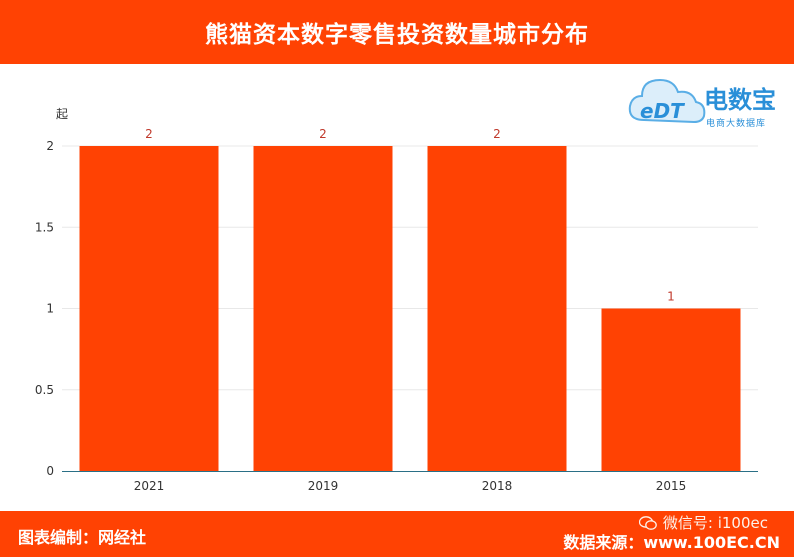 The height and width of the screenshot is (557, 794). What do you see at coordinates (44, 390) in the screenshot?
I see `y-tick-label: 0.5` at bounding box center [44, 390].